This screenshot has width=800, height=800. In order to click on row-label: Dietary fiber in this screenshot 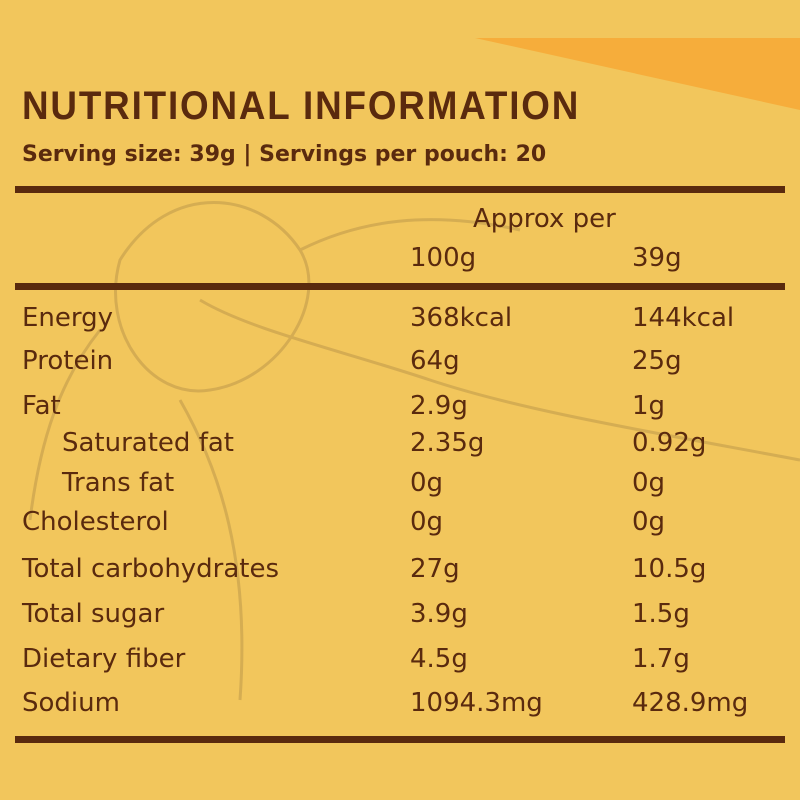, I will do `click(104, 659)`.